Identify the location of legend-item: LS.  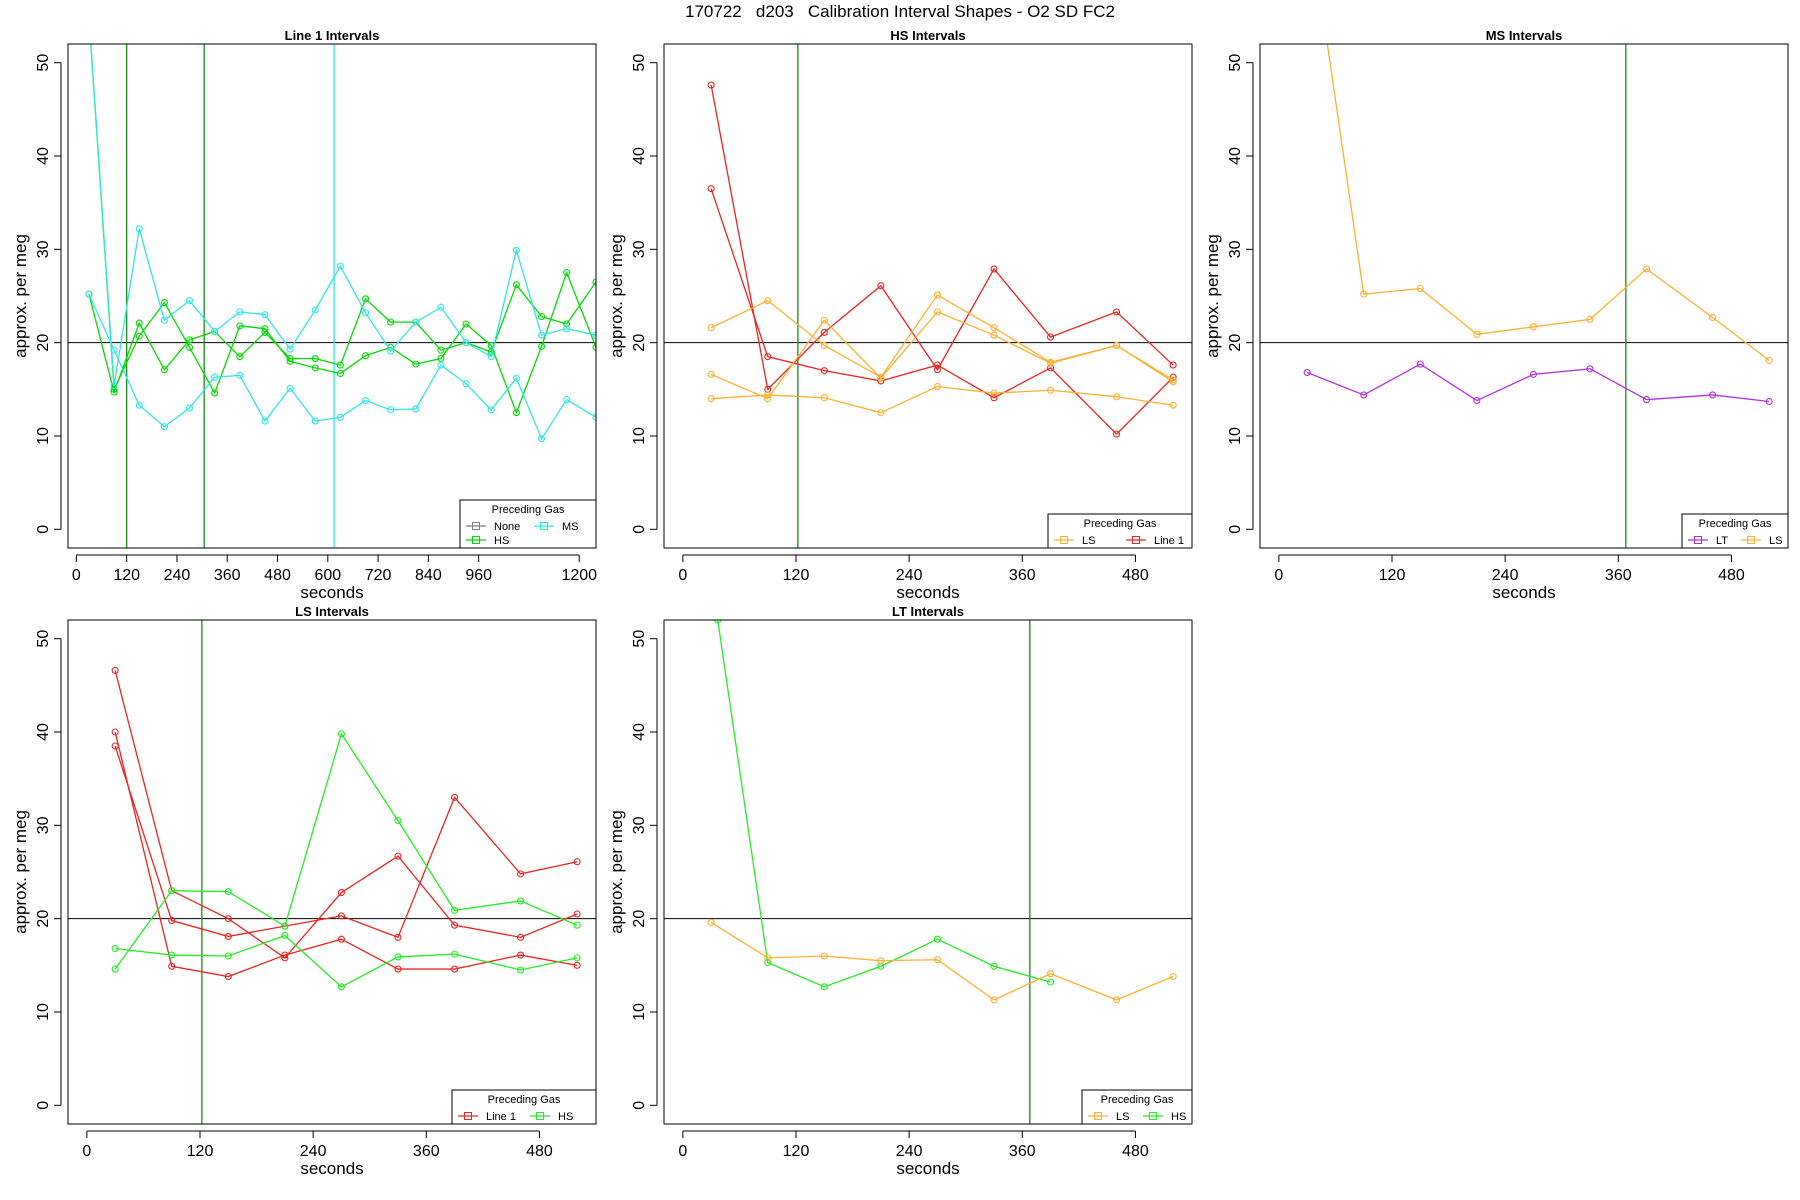
(1108, 1117).